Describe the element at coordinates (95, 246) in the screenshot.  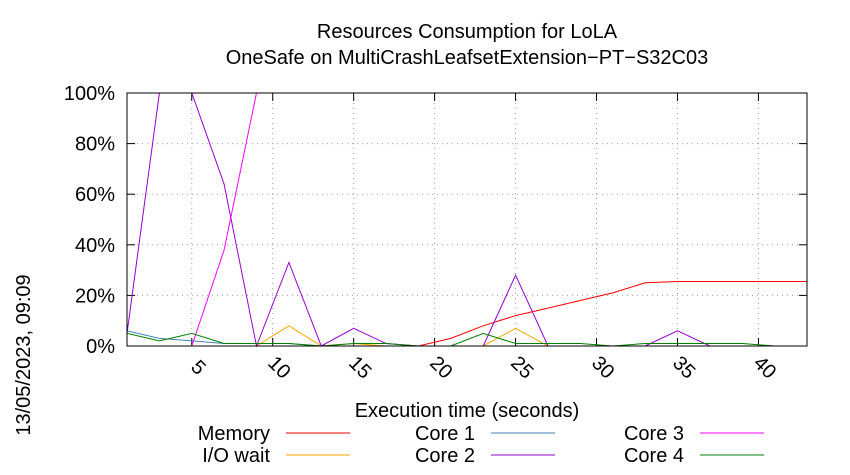
I see `y-tick-label: 40%` at that location.